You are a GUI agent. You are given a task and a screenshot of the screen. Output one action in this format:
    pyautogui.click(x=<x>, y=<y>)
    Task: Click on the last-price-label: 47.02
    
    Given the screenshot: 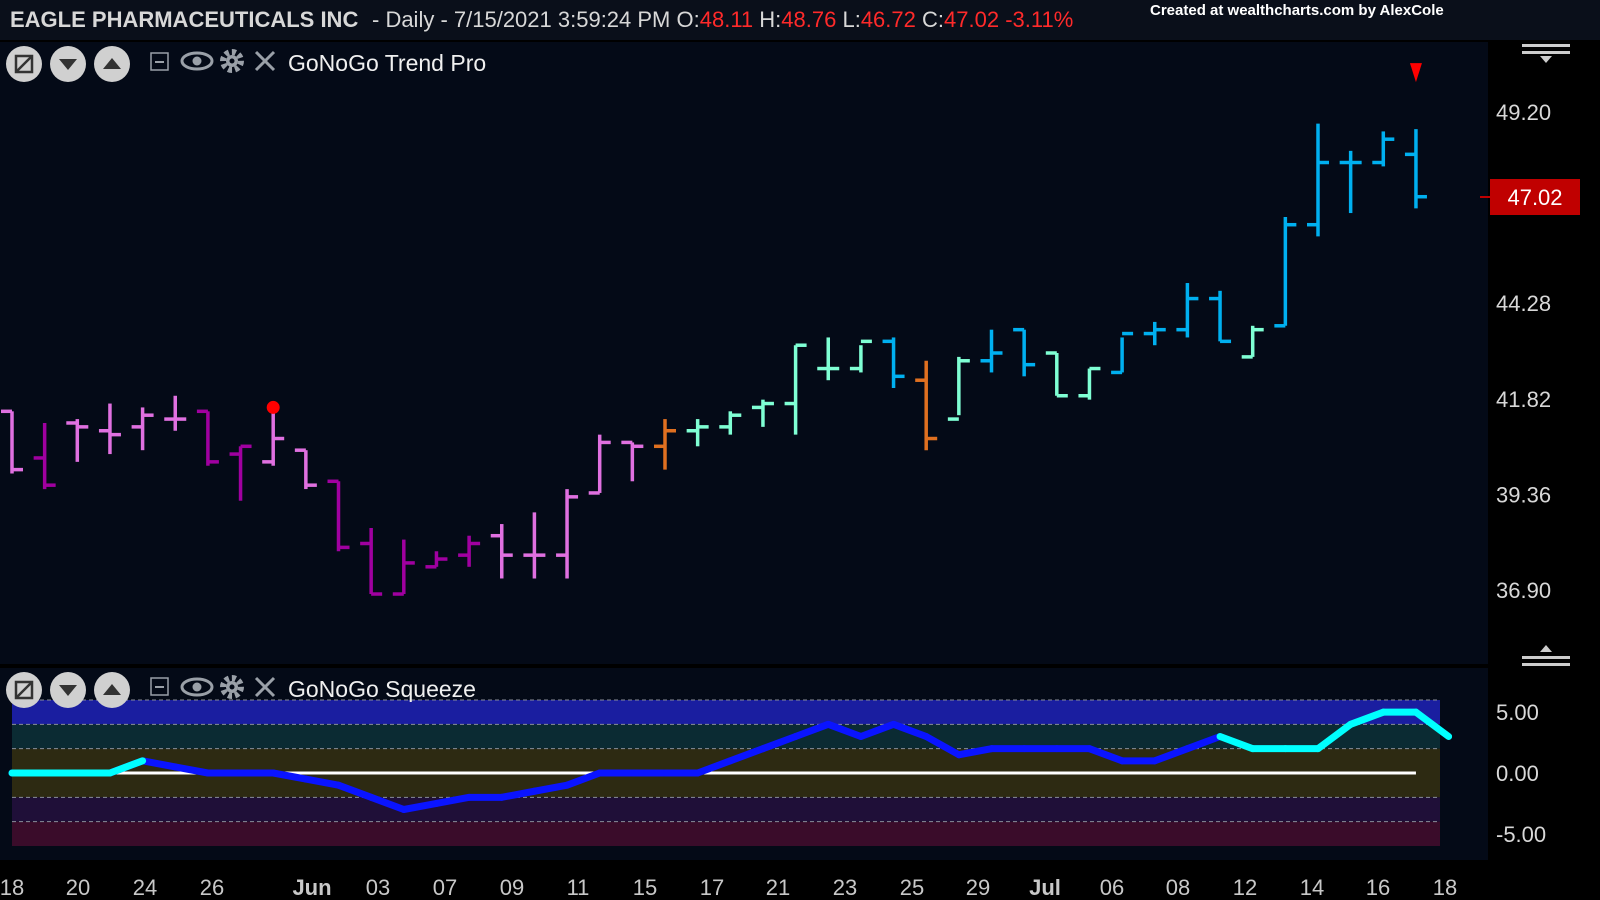 What is the action you would take?
    pyautogui.click(x=1535, y=197)
    